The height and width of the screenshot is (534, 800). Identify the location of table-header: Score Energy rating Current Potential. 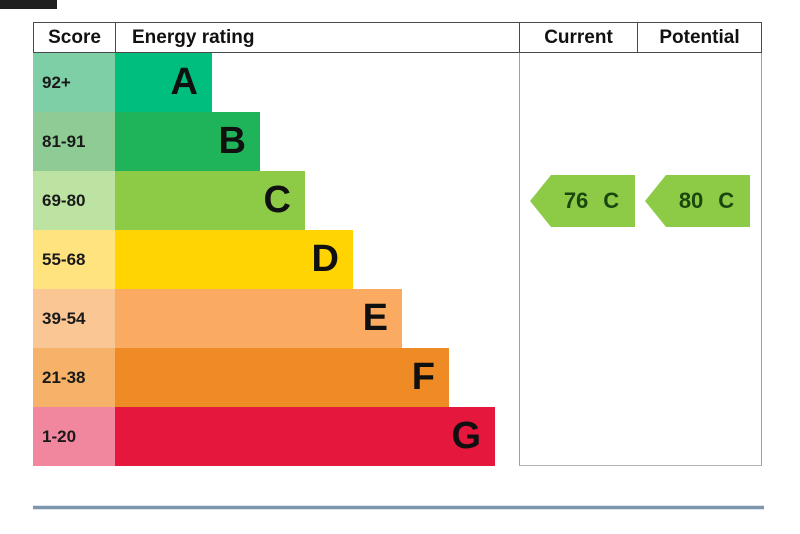
(397, 37).